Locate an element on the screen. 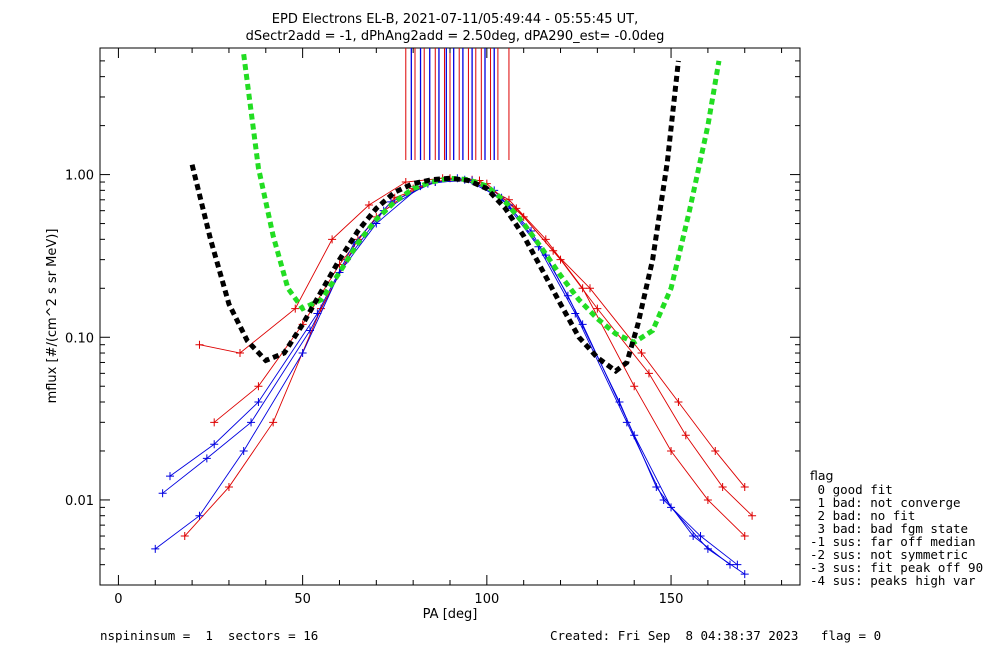  x-tick-label: 0 is located at coordinates (118, 599).